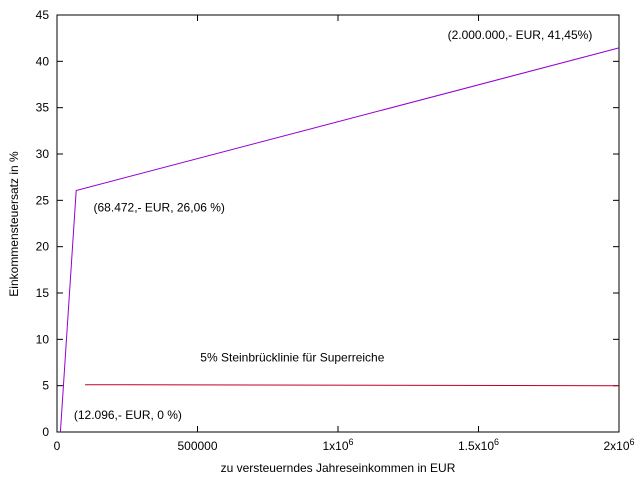 The image size is (640, 480). What do you see at coordinates (43, 61) in the screenshot?
I see `y-tick-label: 40` at bounding box center [43, 61].